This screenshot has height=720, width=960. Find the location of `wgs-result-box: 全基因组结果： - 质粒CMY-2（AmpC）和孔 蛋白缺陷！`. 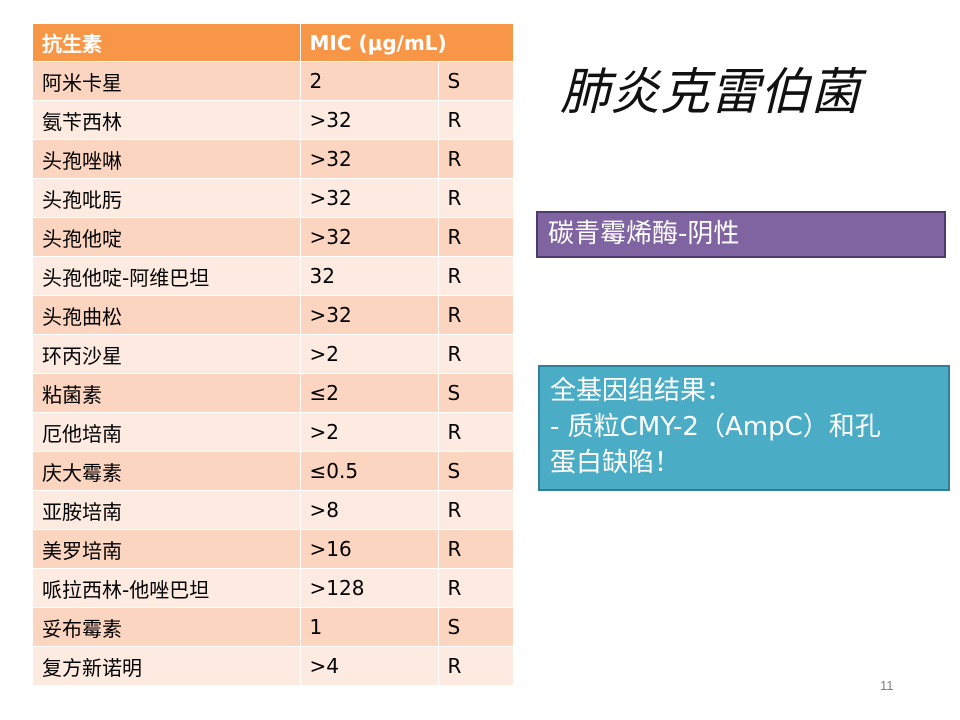

wgs-result-box: 全基因组结果： - 质粒CMY-2（AmpC）和孔 蛋白缺陷！ is located at coordinates (744, 428).